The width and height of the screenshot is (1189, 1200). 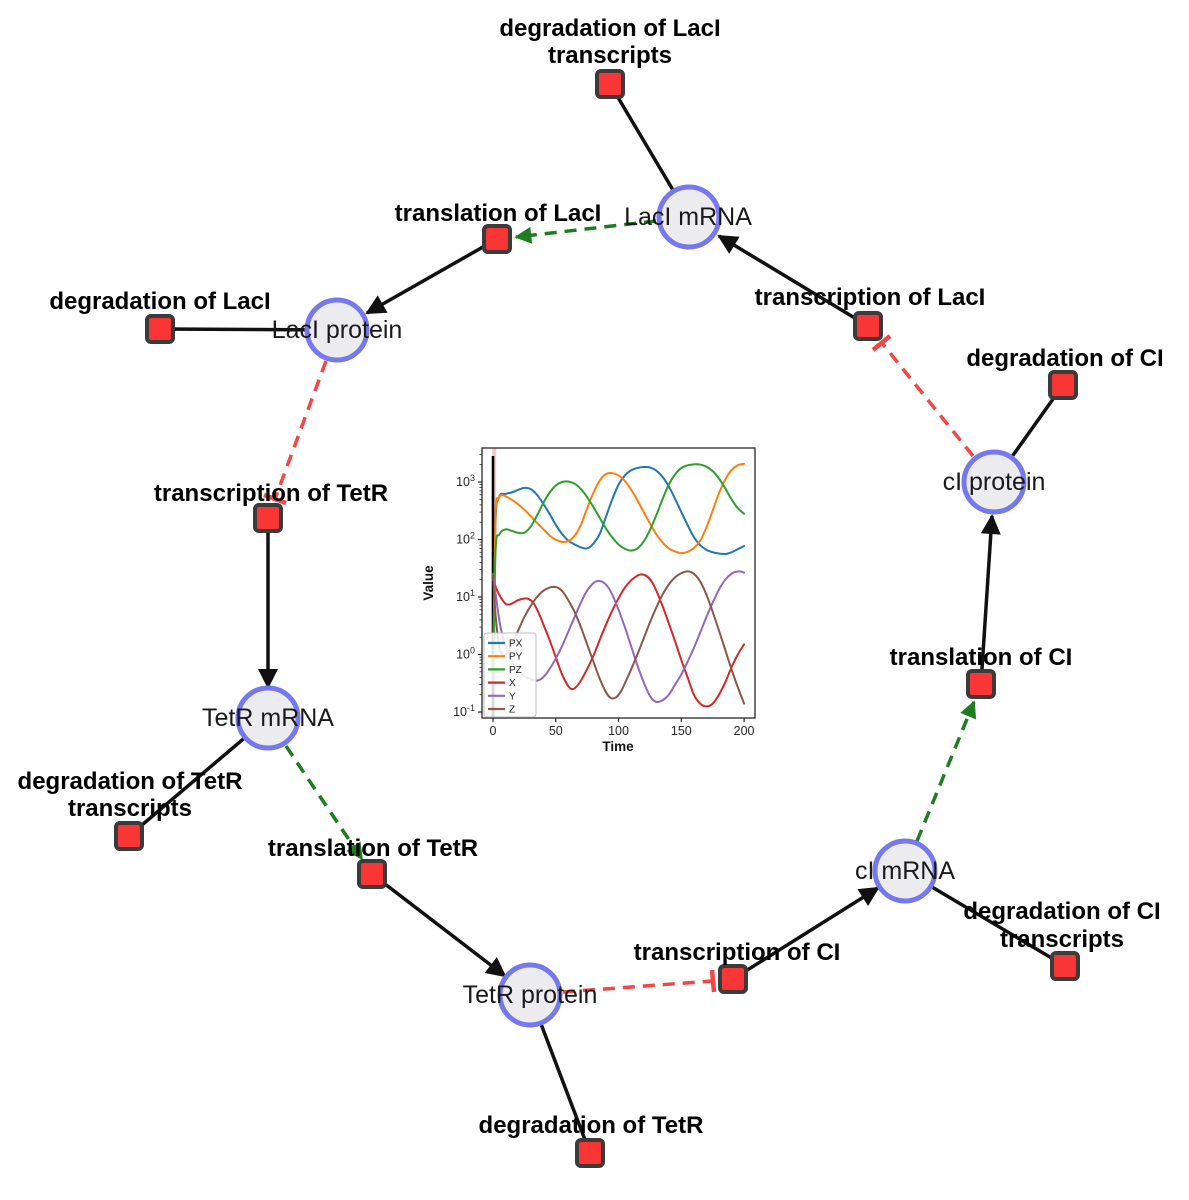 I want to click on reaction-node-degradation-ci-transcripts, so click(x=1065, y=966).